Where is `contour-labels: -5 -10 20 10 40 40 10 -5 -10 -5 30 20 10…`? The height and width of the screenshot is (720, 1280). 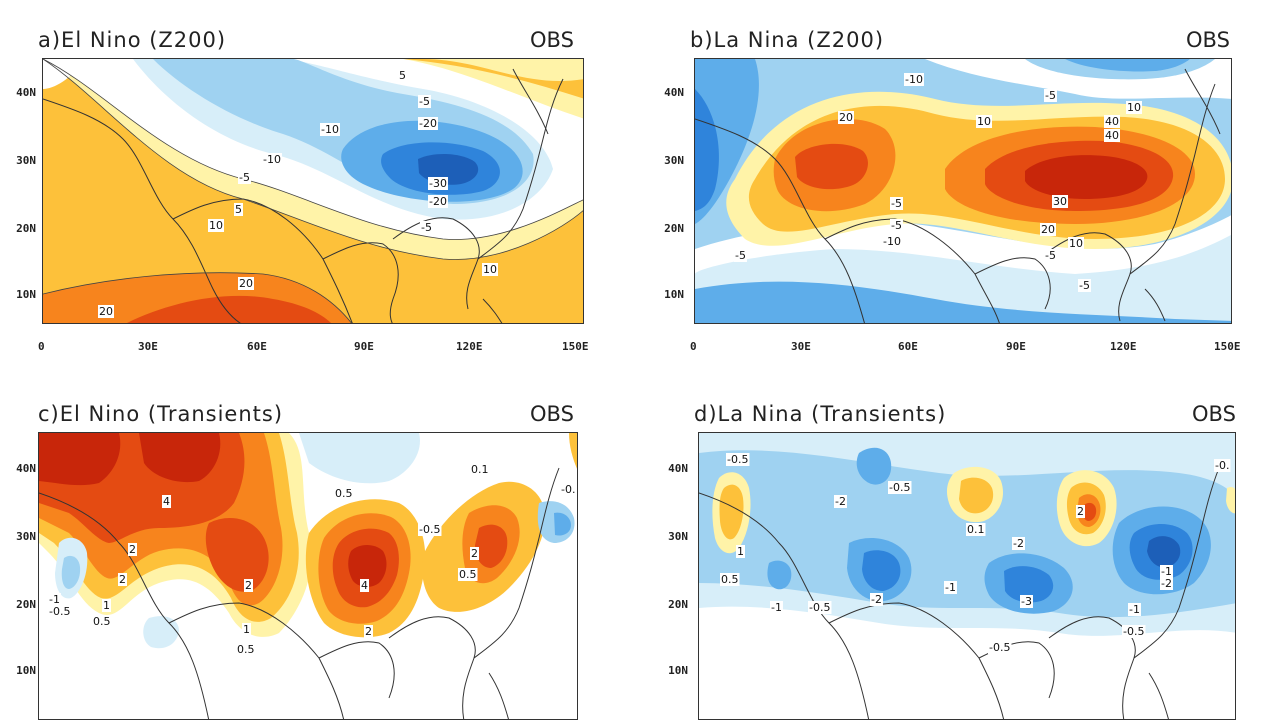 contour-labels: -5 -10 20 10 40 40 10 -5 -10 -5 30 20 10… is located at coordinates (938, 182).